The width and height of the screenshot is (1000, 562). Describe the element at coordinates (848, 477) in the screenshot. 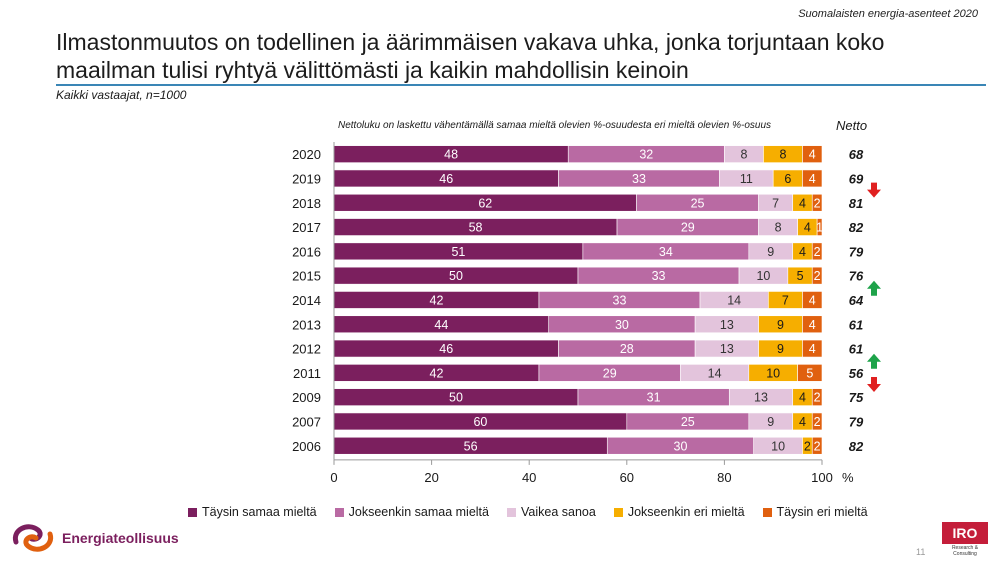

I see `x-axis-unit: %` at that location.